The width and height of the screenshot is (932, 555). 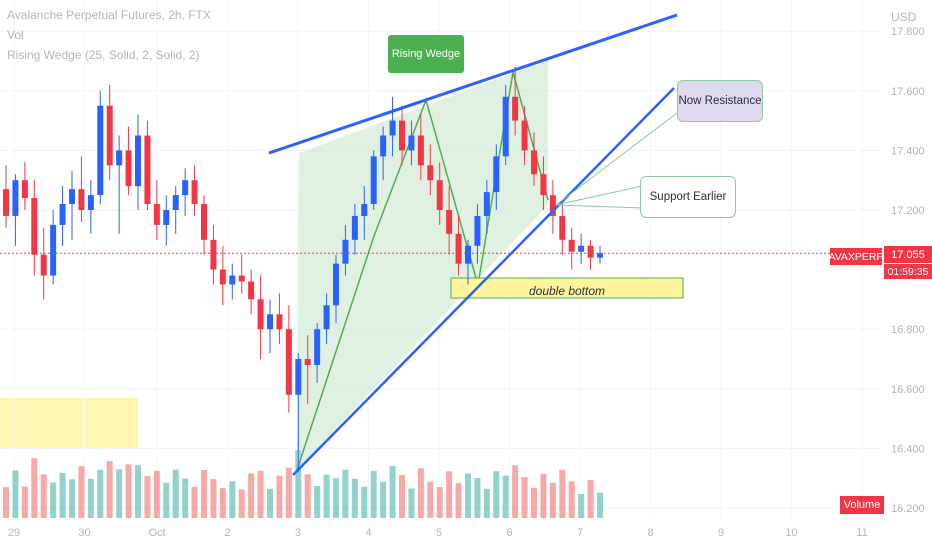 I want to click on support-earlier-callout: Support Earlier, so click(x=688, y=197).